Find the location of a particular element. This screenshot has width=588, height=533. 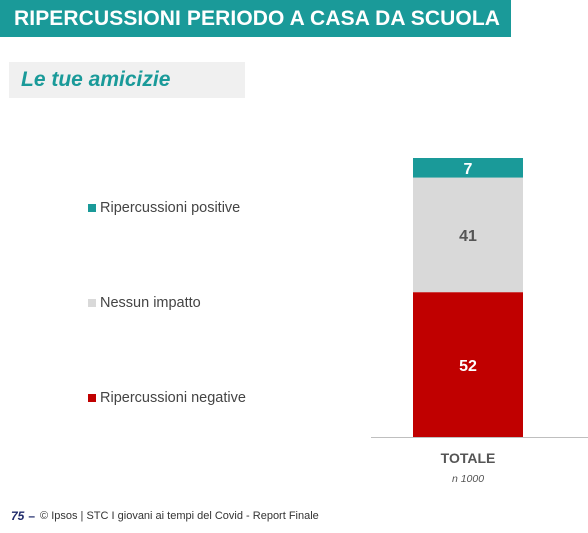

bar-segment-neutral is located at coordinates (468, 235).